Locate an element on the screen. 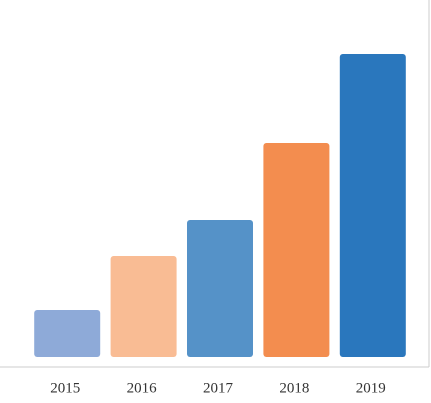  x-tick-label: 2015 is located at coordinates (65, 388).